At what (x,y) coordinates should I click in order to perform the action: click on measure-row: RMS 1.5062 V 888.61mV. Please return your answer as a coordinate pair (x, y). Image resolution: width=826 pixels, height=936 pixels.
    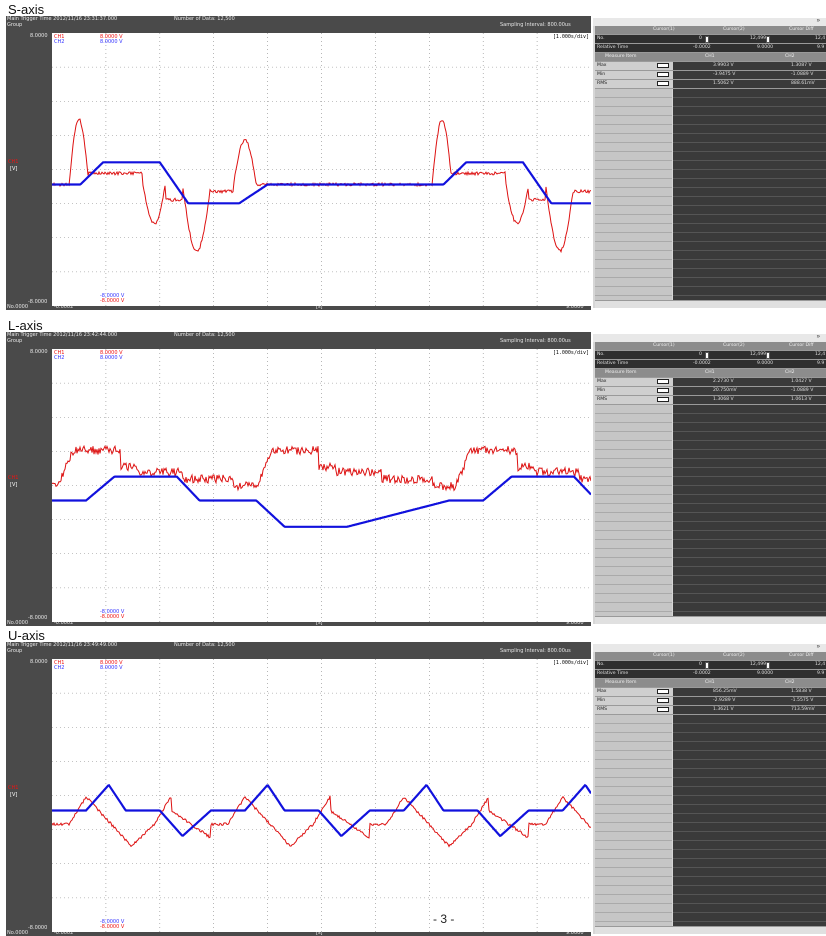
    Looking at the image, I should click on (710, 84).